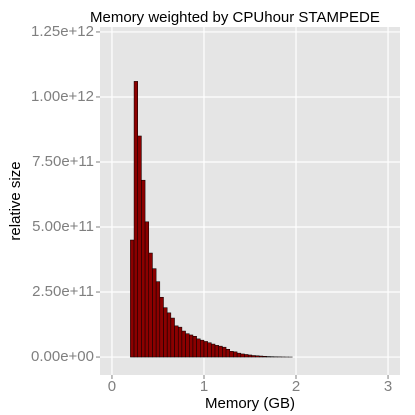 This screenshot has width=415, height=415. I want to click on y-axis-label: relative size, so click(15, 200).